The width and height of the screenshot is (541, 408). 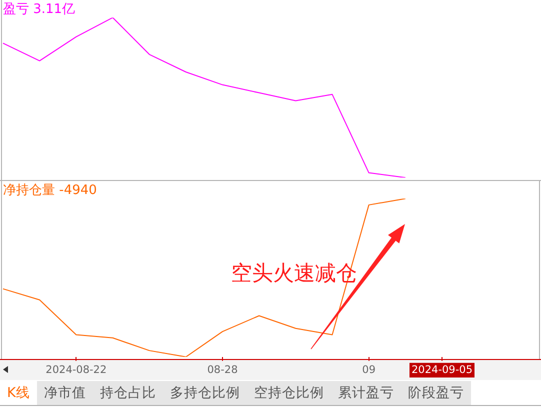 I want to click on text: 净市值, so click(x=64, y=392).